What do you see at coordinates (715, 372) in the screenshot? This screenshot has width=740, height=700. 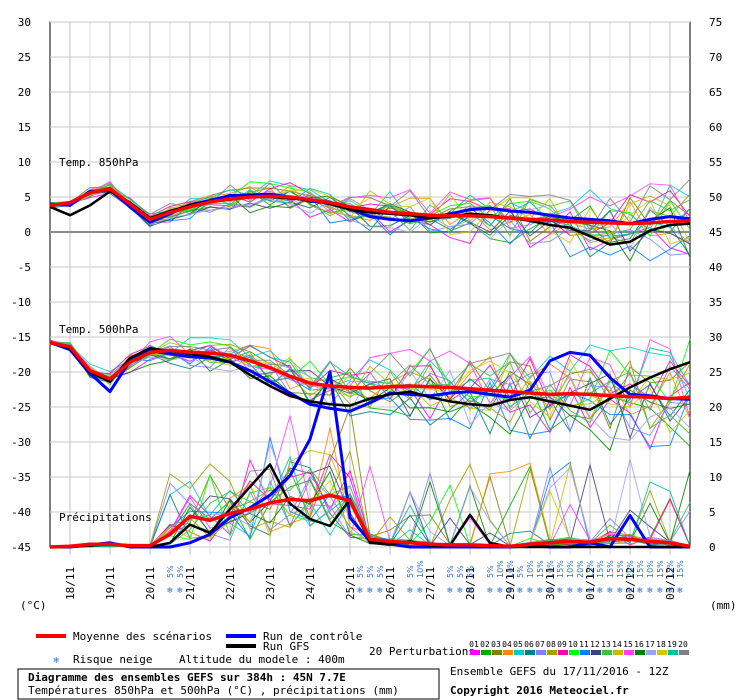 I see `right-tick-label: 25` at bounding box center [715, 372].